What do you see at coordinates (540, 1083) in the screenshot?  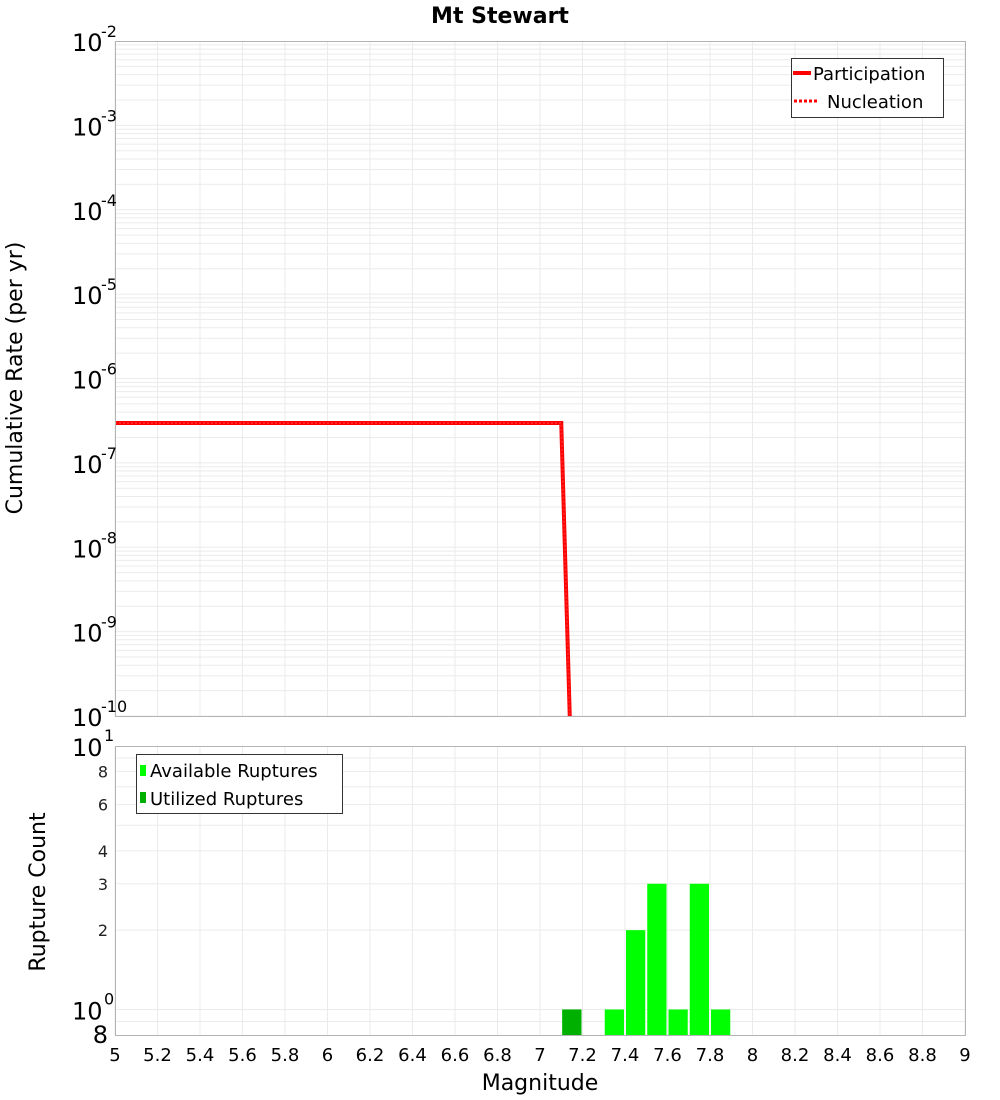 I see `x-axis-label: Magnitude` at bounding box center [540, 1083].